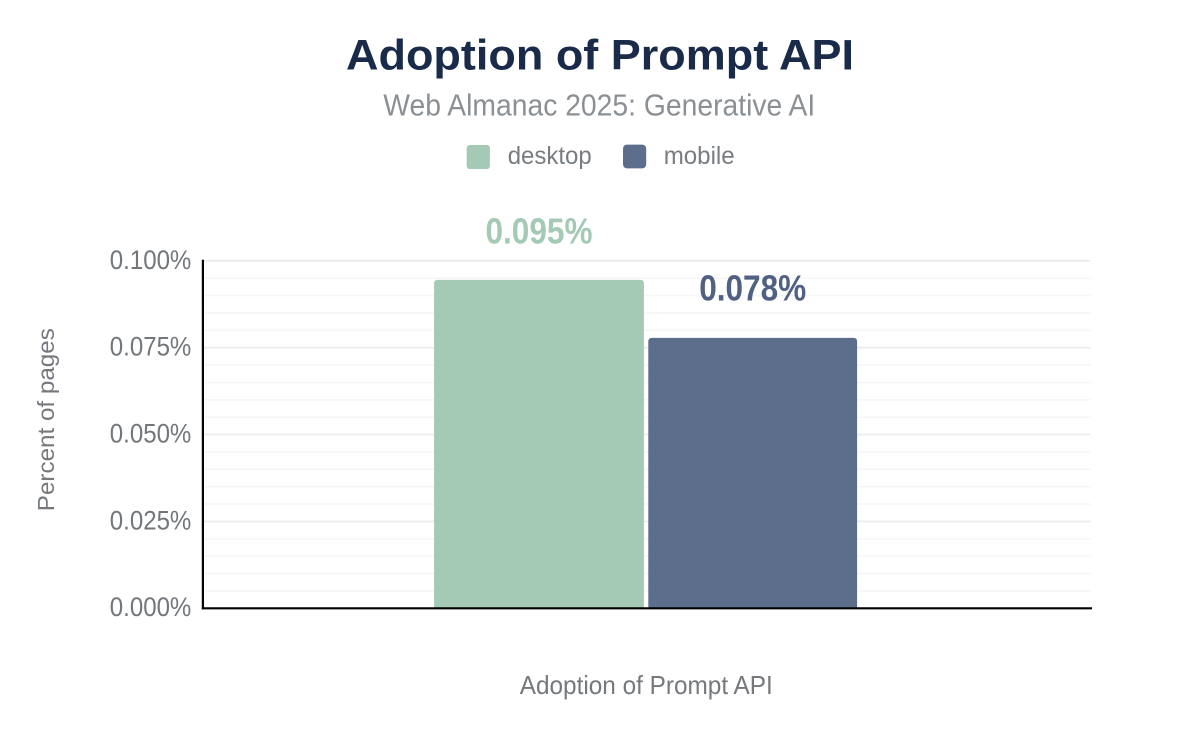 This screenshot has height=742, width=1200. What do you see at coordinates (151, 347) in the screenshot?
I see `svg-text: 0.075%` at bounding box center [151, 347].